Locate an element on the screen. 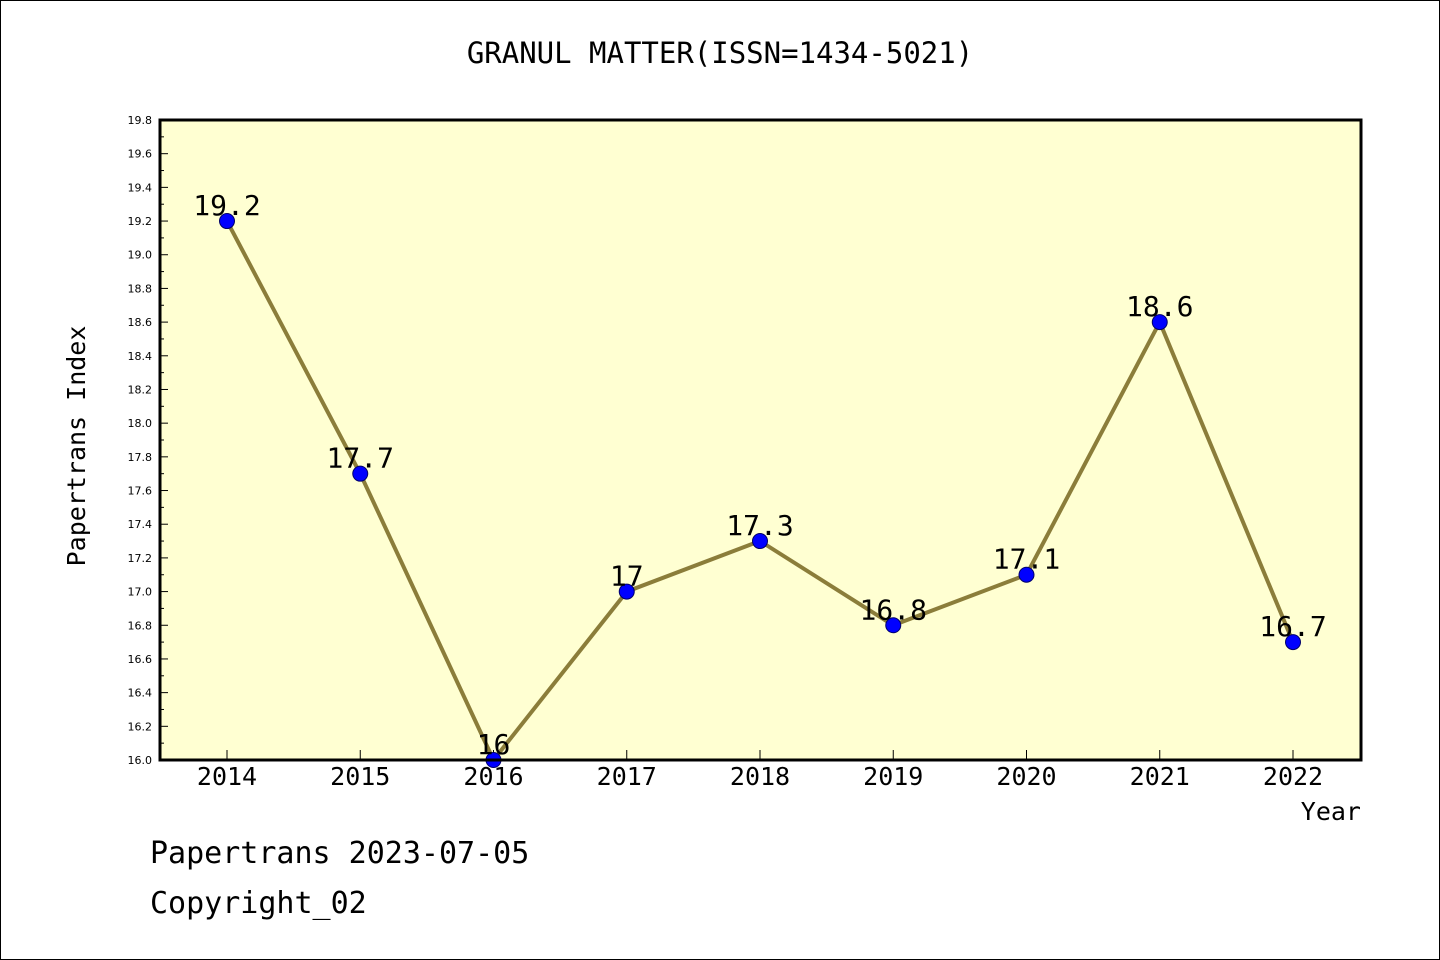  x-tick-label: 2017 is located at coordinates (627, 776).